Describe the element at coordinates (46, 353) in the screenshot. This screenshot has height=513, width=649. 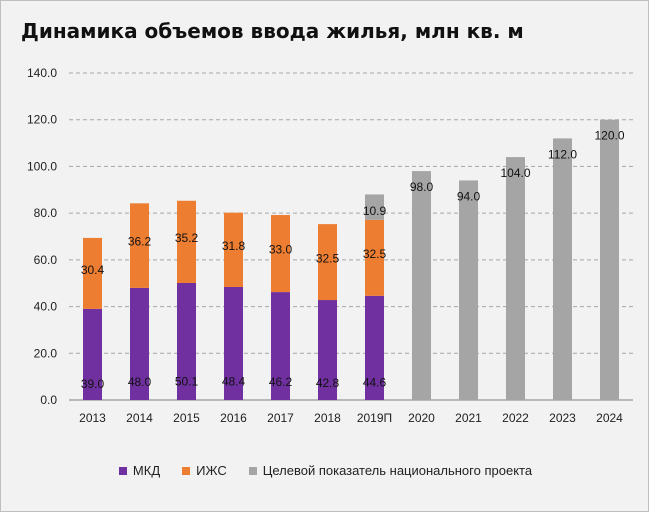
I see `y-tick-label: 20.0` at that location.